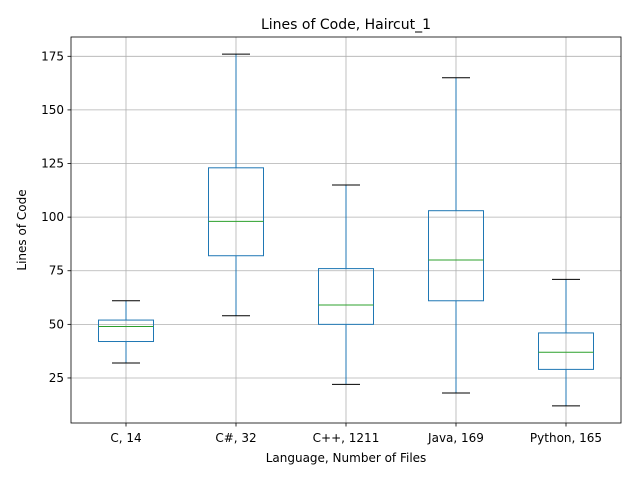  I want to click on y-tick-label: 175, so click(52, 56).